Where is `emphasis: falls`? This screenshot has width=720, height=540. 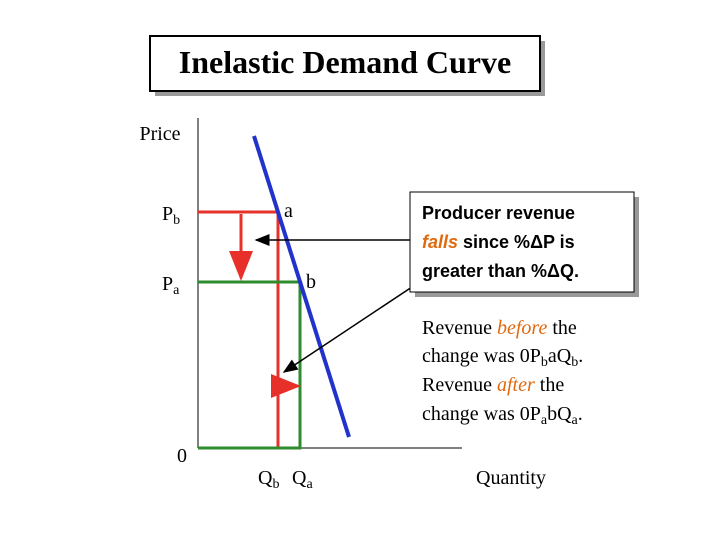
emphasis: falls is located at coordinates (440, 242).